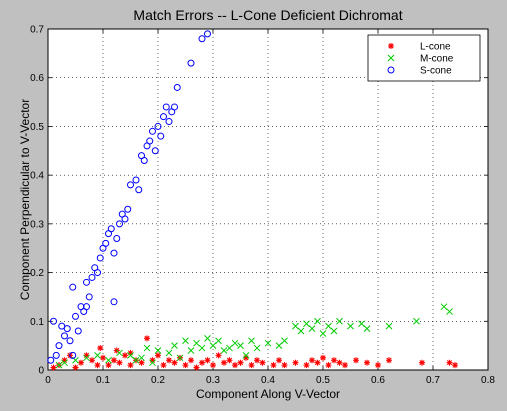 This screenshot has width=507, height=411. What do you see at coordinates (433, 380) in the screenshot?
I see `x-tick-label: 0.7` at bounding box center [433, 380].